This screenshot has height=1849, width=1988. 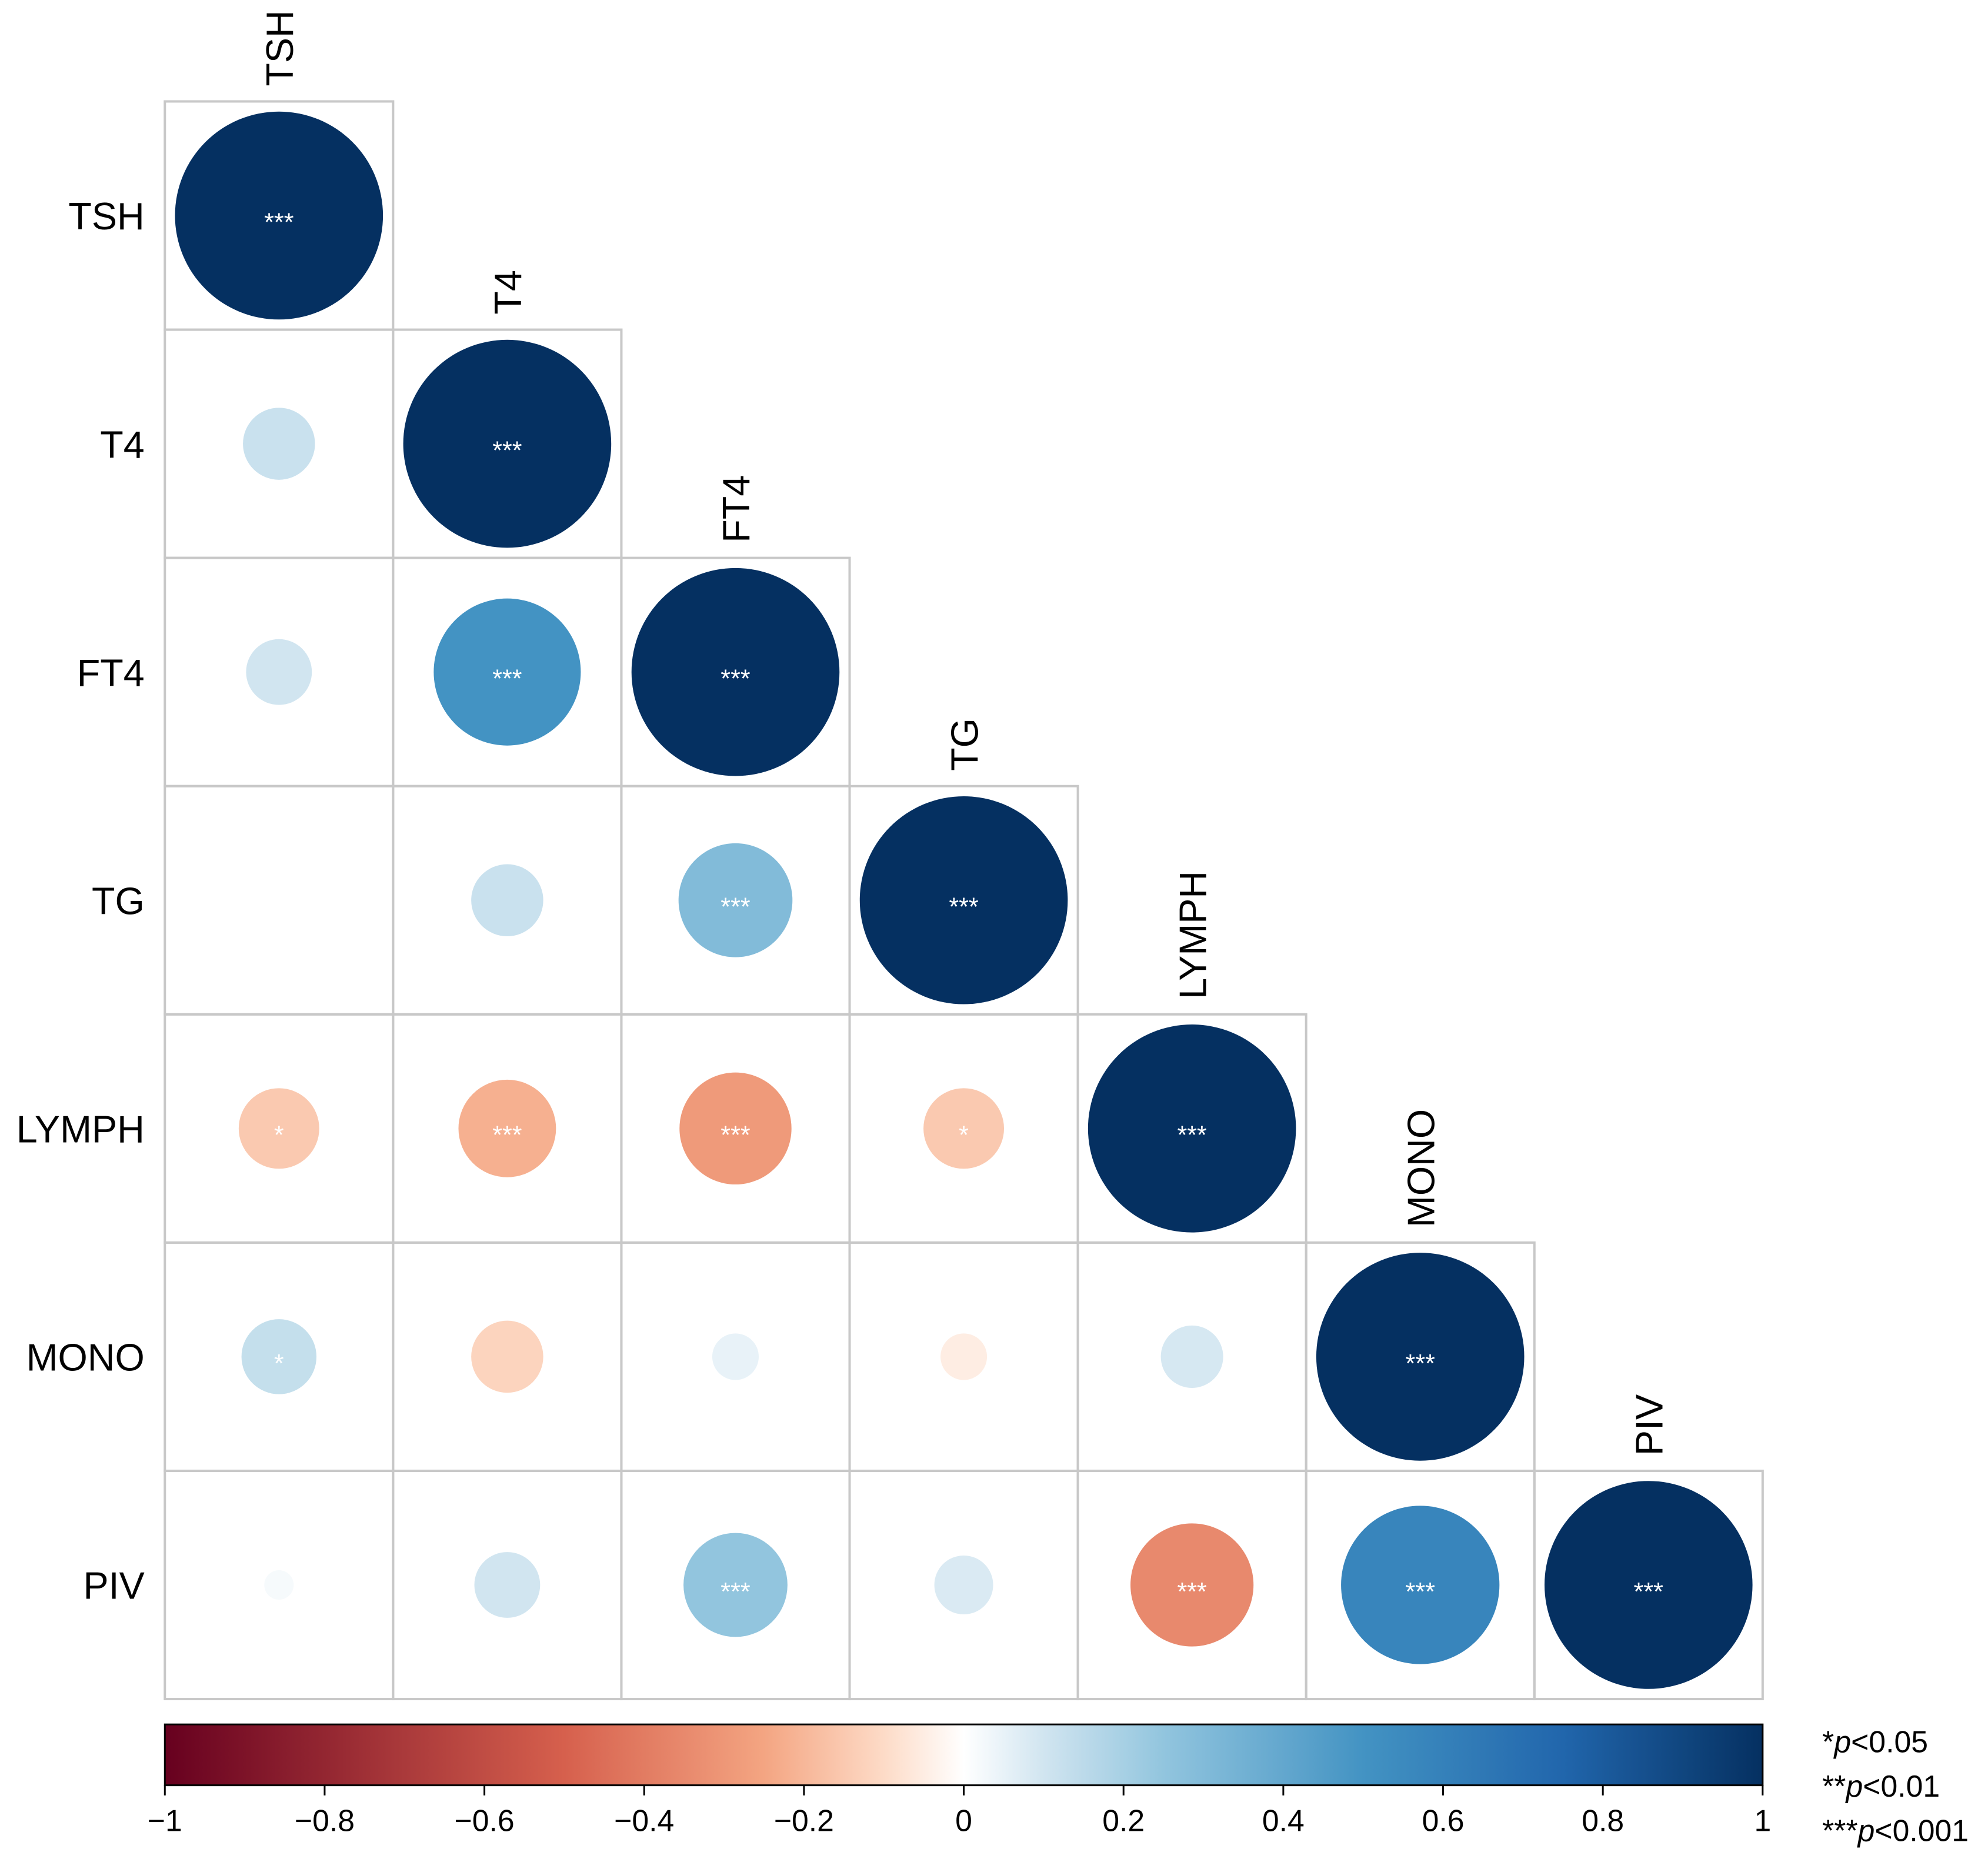 What do you see at coordinates (279, 672) in the screenshot?
I see `circle-ft4-tsh` at bounding box center [279, 672].